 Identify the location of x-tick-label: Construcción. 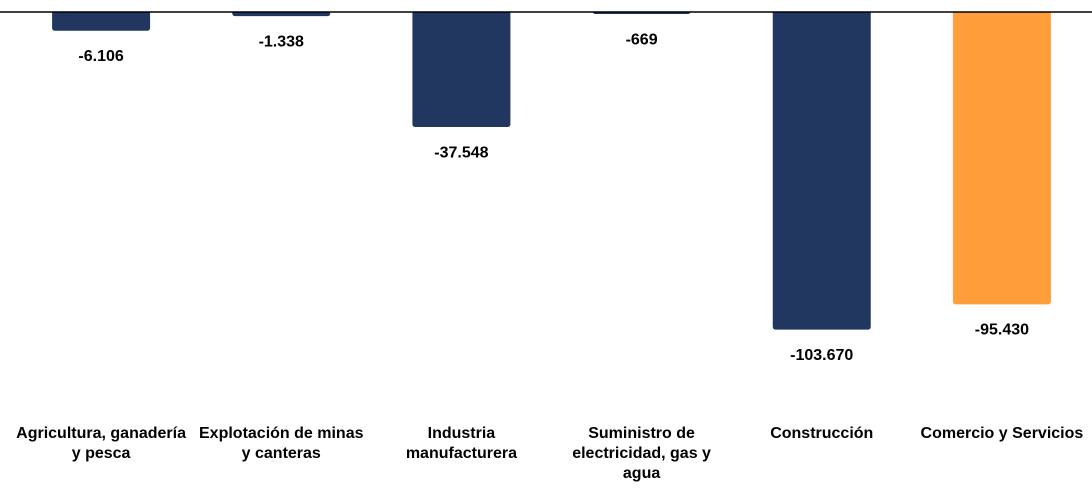
(822, 433).